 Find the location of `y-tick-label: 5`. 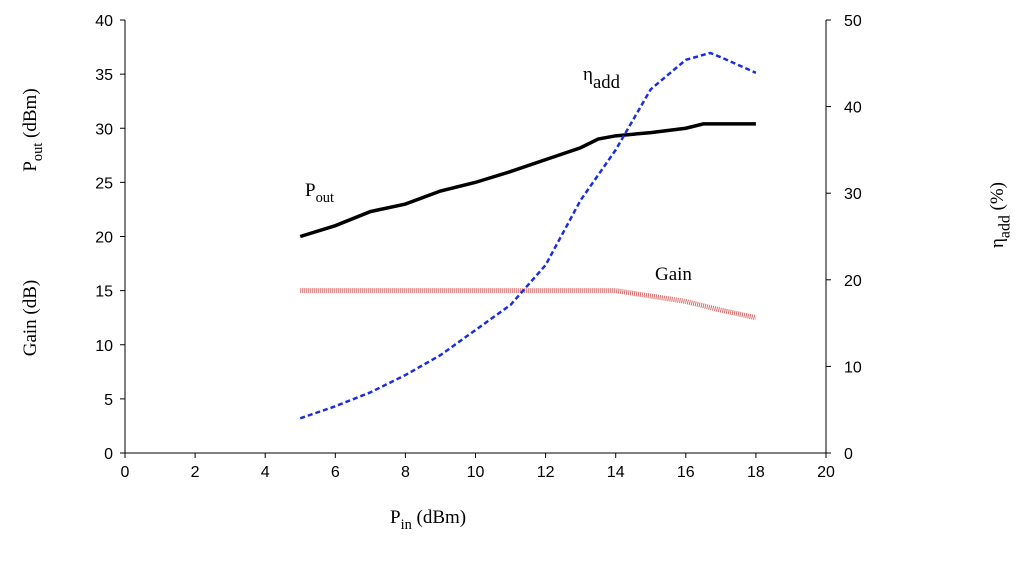

y-tick-label: 5 is located at coordinates (108, 400).